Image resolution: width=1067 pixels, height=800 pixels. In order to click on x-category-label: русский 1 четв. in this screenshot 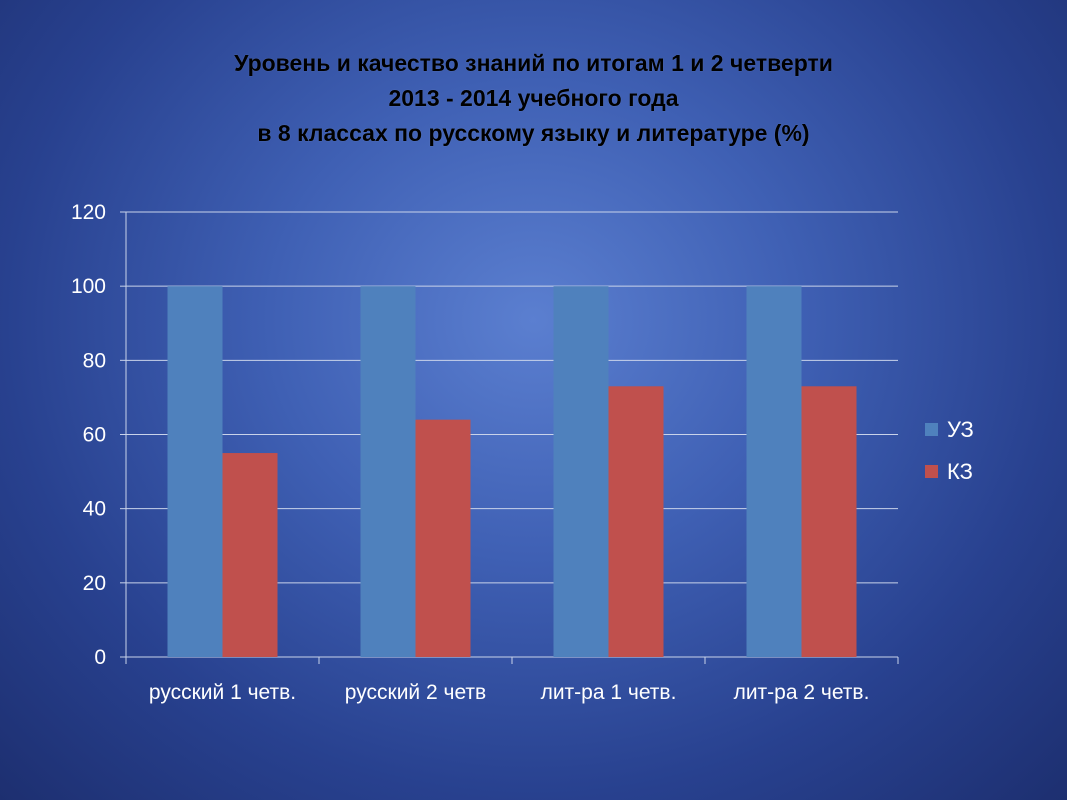, I will do `click(222, 692)`.